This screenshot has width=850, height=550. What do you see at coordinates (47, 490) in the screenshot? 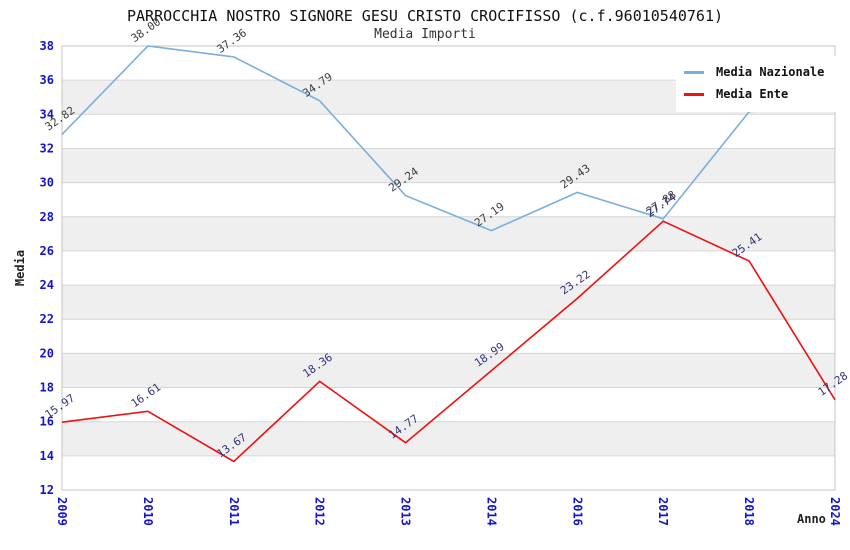
I see `y-tick-label: 12` at bounding box center [47, 490].